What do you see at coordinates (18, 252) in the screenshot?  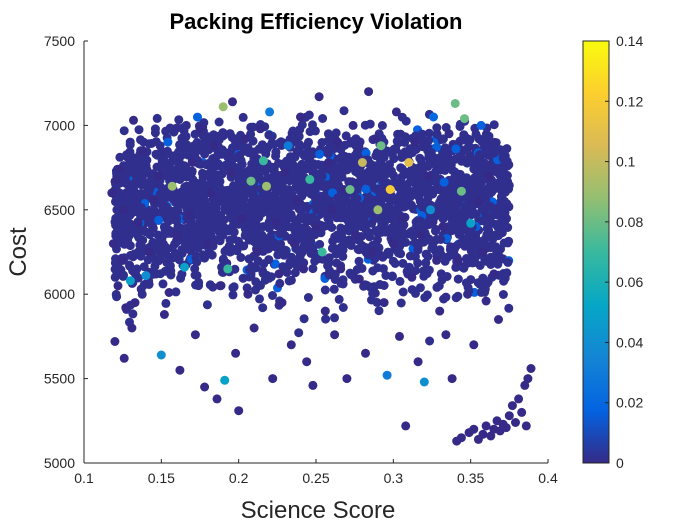 I see `y-axis-label: Cost` at bounding box center [18, 252].